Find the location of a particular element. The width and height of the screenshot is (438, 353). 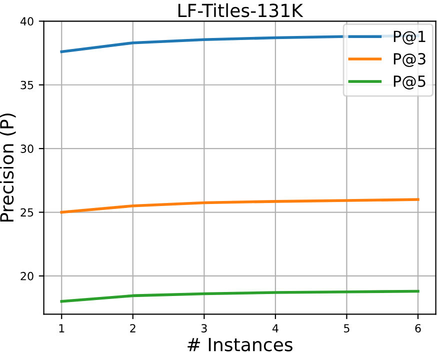

x-tick-label: 1 is located at coordinates (61, 328).